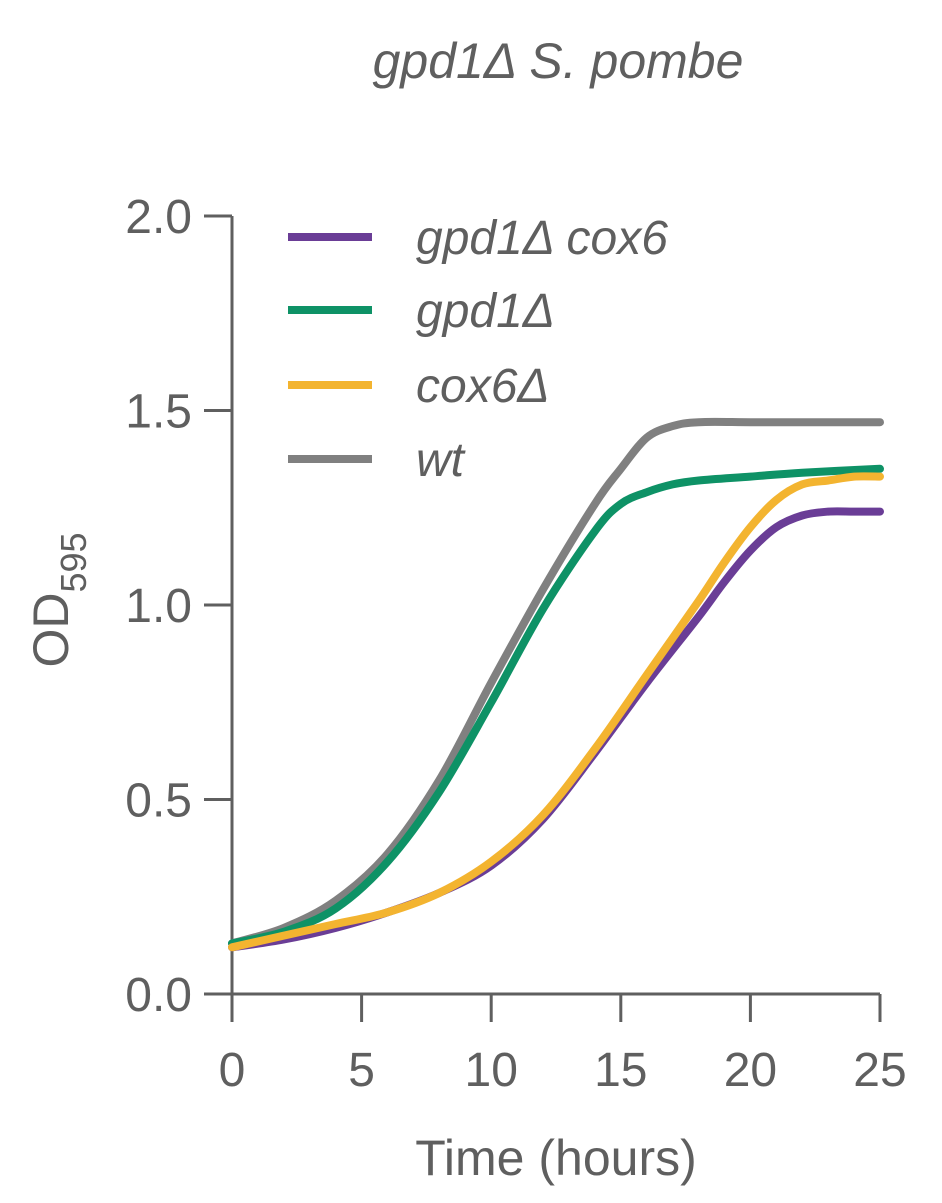 This screenshot has height=1203, width=942. Describe the element at coordinates (441, 460) in the screenshot. I see `legend-label: wt` at that location.